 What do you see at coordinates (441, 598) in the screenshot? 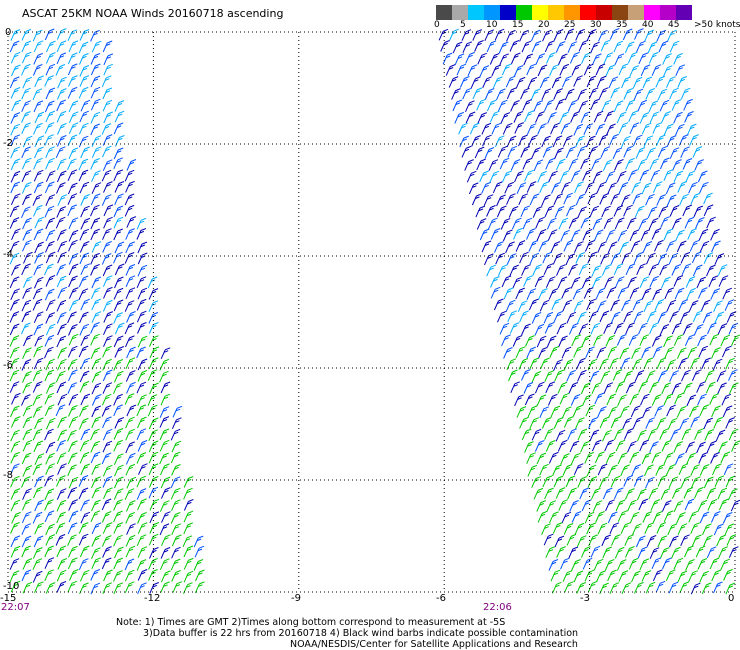
I see `x-tick-3: -6` at bounding box center [441, 598].